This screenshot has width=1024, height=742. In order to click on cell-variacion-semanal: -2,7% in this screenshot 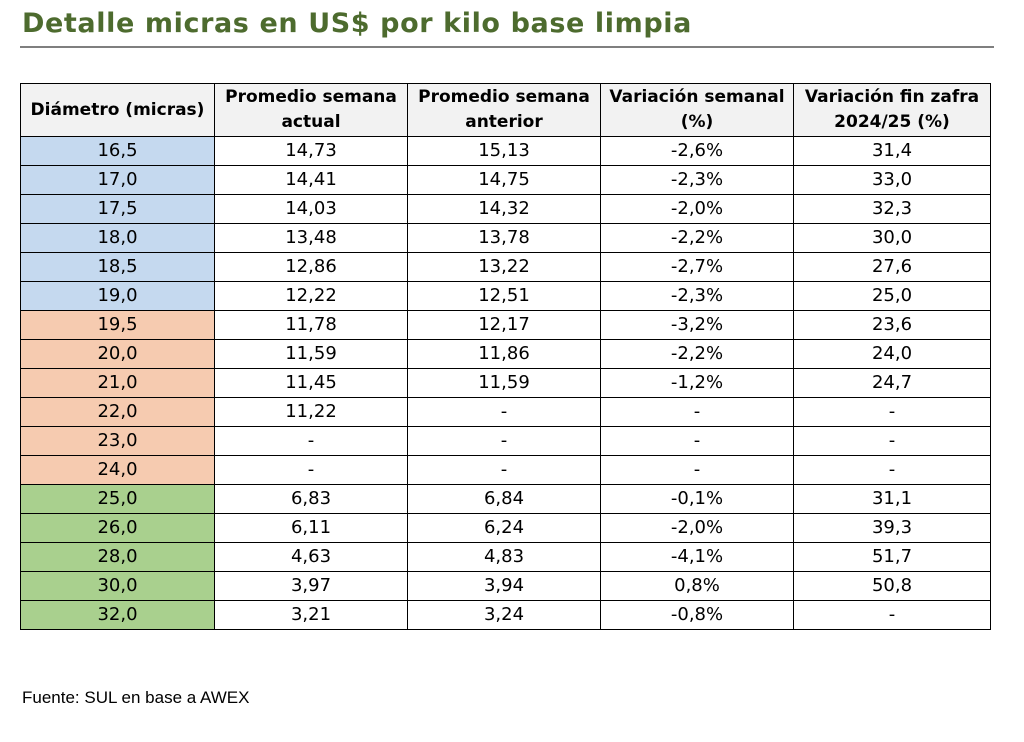, I will do `click(697, 267)`.